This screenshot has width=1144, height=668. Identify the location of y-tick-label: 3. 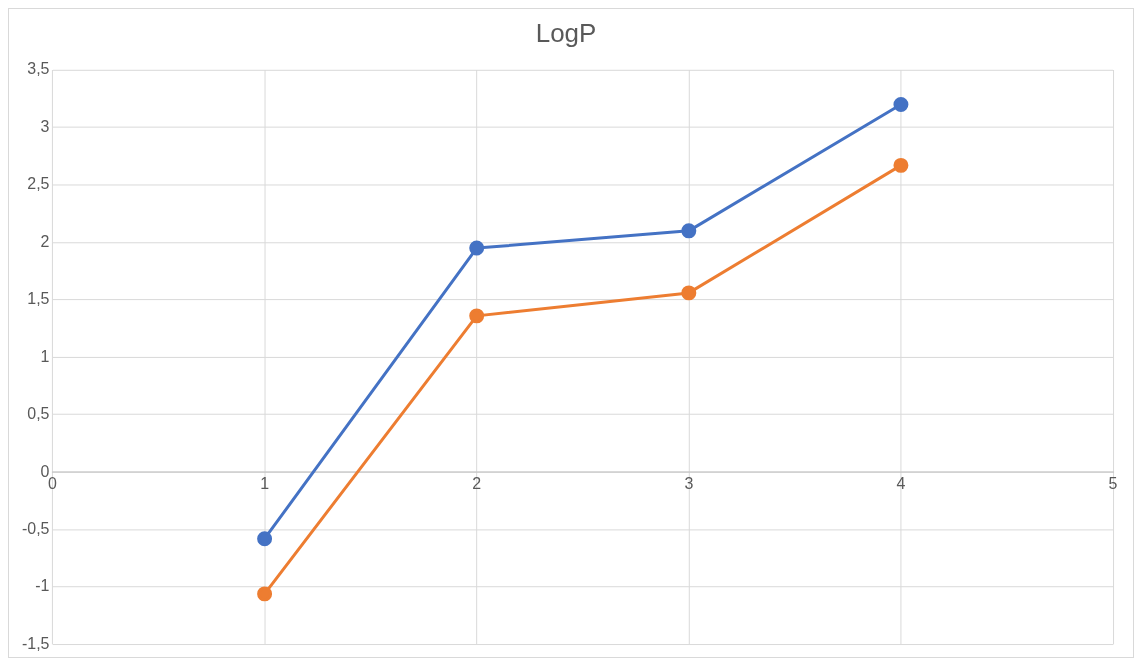
(45, 126).